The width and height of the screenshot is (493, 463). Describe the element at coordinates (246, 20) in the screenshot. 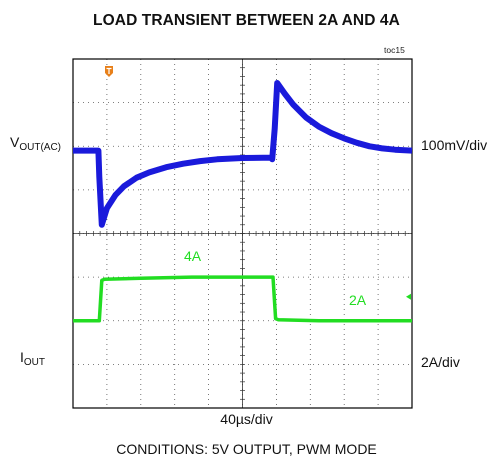

I see `chart-title: LOAD TRANSIENT BETWEEN 2A AND 4A` at that location.